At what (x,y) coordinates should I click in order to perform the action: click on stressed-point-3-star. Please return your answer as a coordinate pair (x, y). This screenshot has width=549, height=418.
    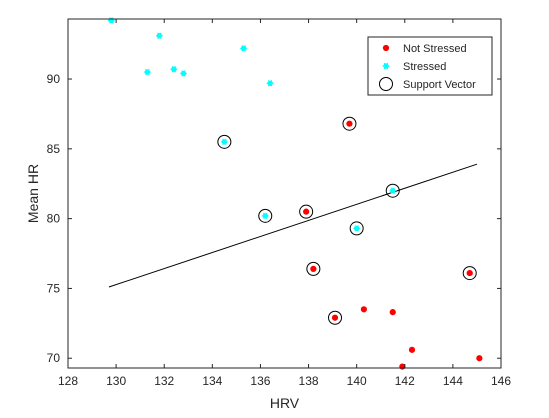
    Looking at the image, I should click on (147, 72).